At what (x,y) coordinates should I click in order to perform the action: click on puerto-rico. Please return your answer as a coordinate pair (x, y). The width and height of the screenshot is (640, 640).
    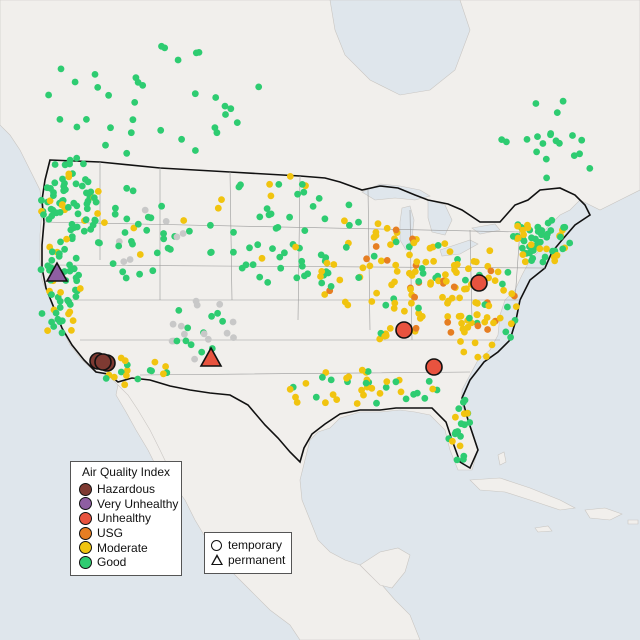
    Looking at the image, I should click on (633, 522).